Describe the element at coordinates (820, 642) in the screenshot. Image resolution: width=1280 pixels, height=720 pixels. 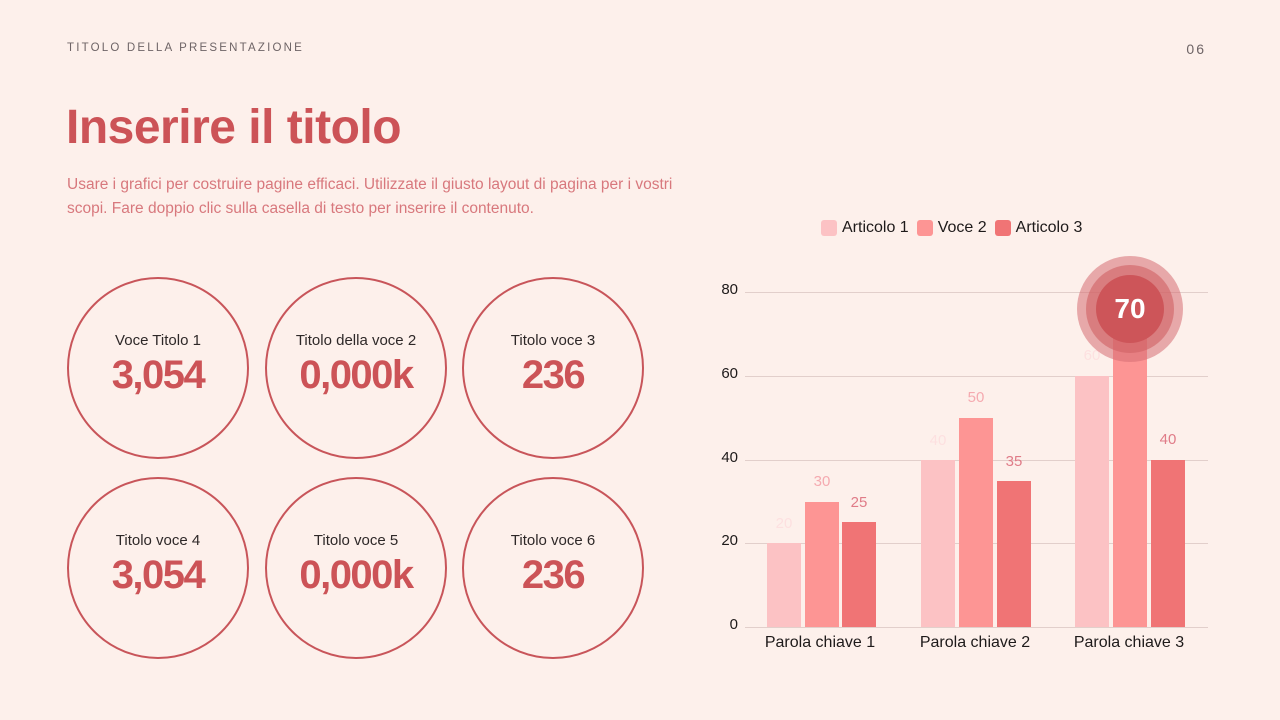
I see `x-tick: Parola chiave 1` at that location.